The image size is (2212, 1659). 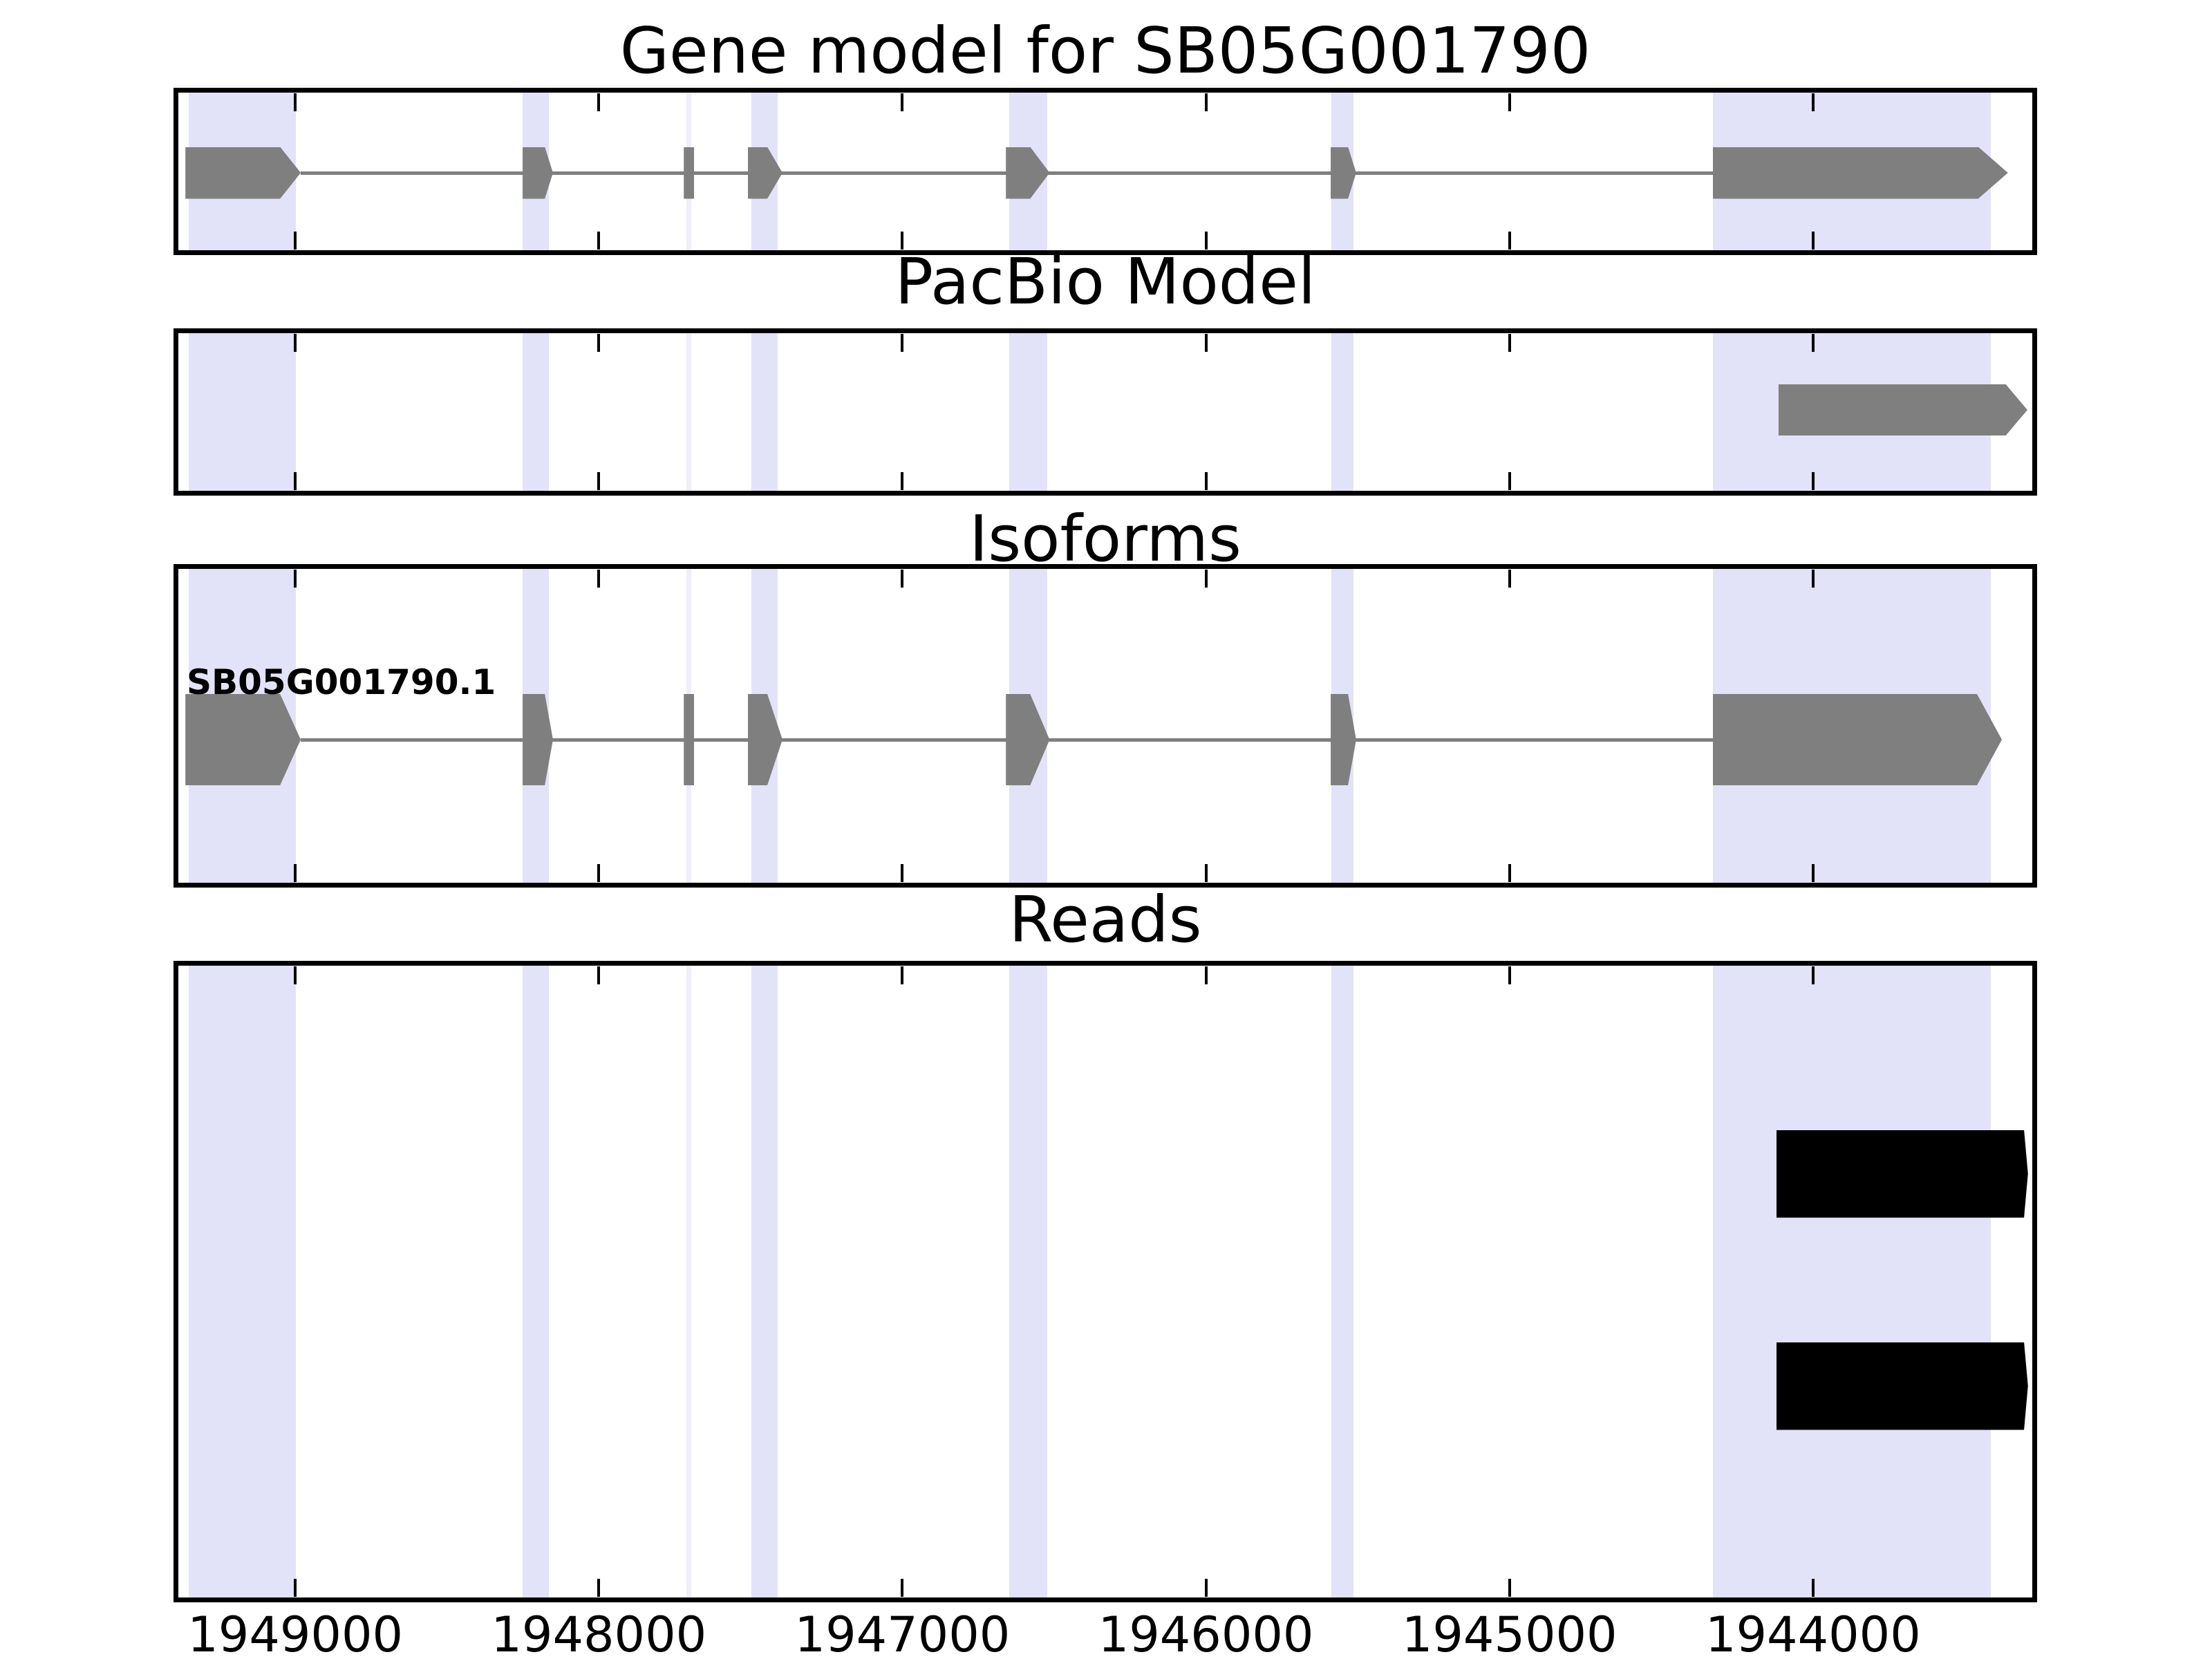 I want to click on title-gene-model: Gene model for SB05G001790, so click(x=1105, y=51).